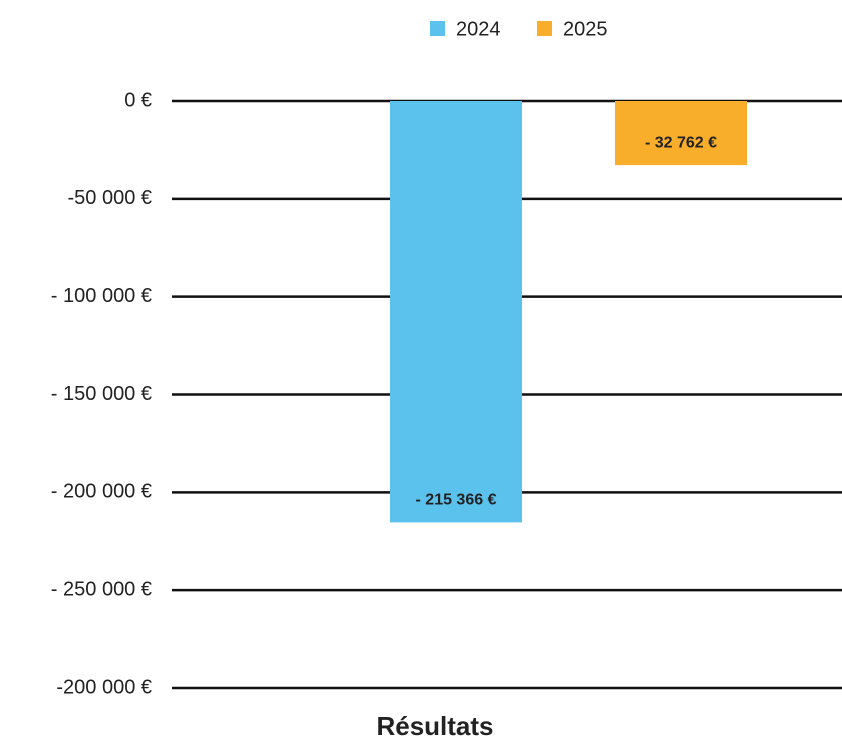  Describe the element at coordinates (585, 29) in the screenshot. I see `legend-label: 2025` at that location.